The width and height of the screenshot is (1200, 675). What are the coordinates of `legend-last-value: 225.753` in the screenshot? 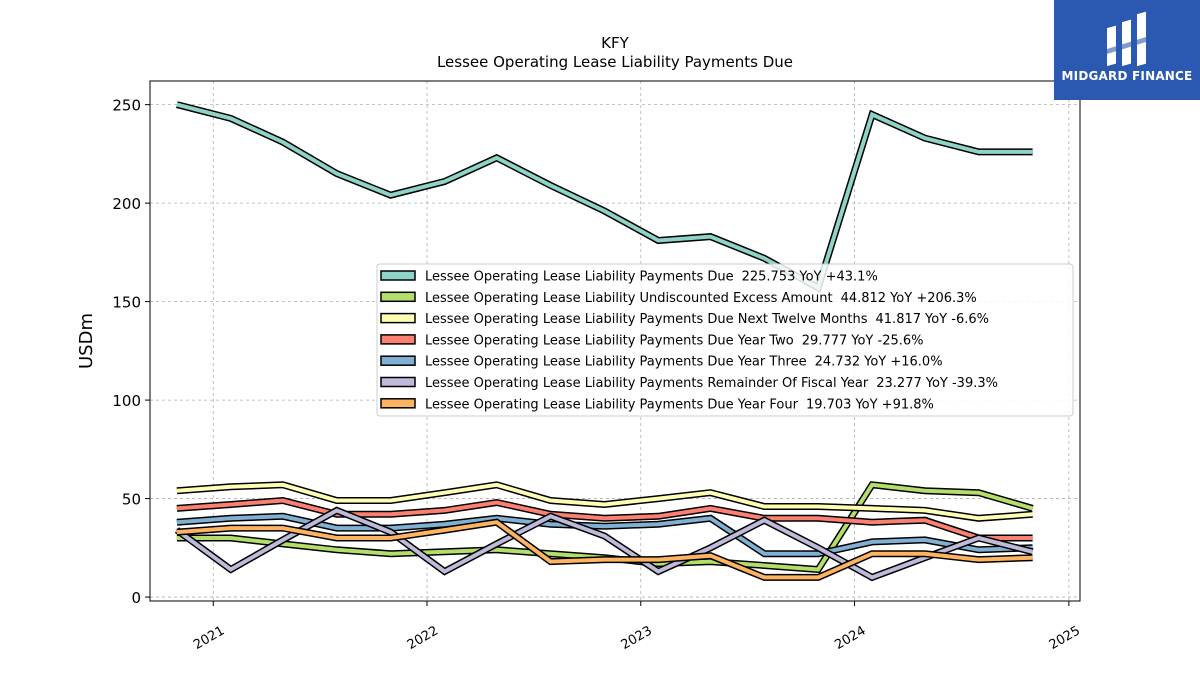 It's located at (769, 277).